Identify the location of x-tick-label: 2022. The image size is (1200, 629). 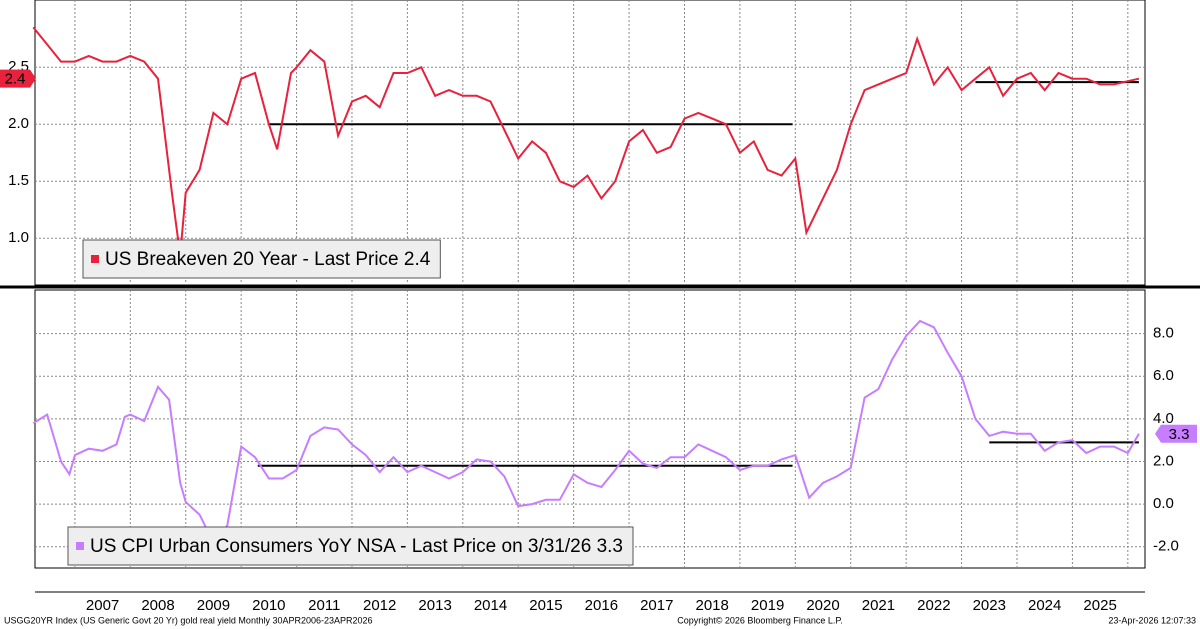
(933, 605).